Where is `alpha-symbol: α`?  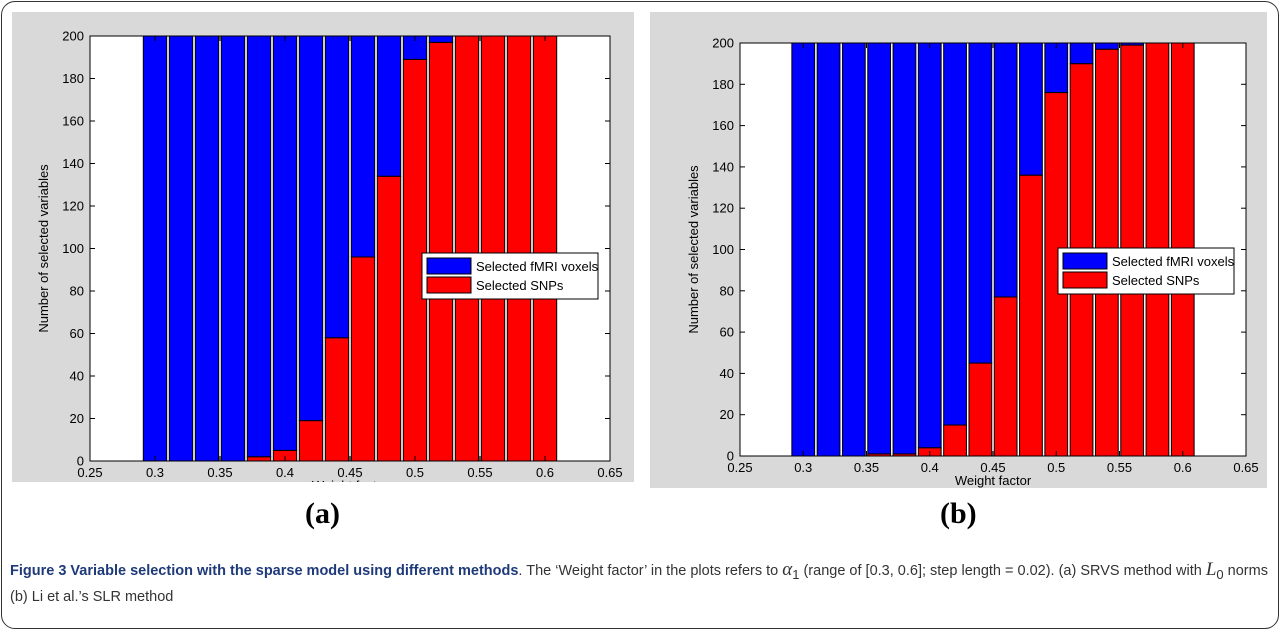
alpha-symbol: α is located at coordinates (787, 569).